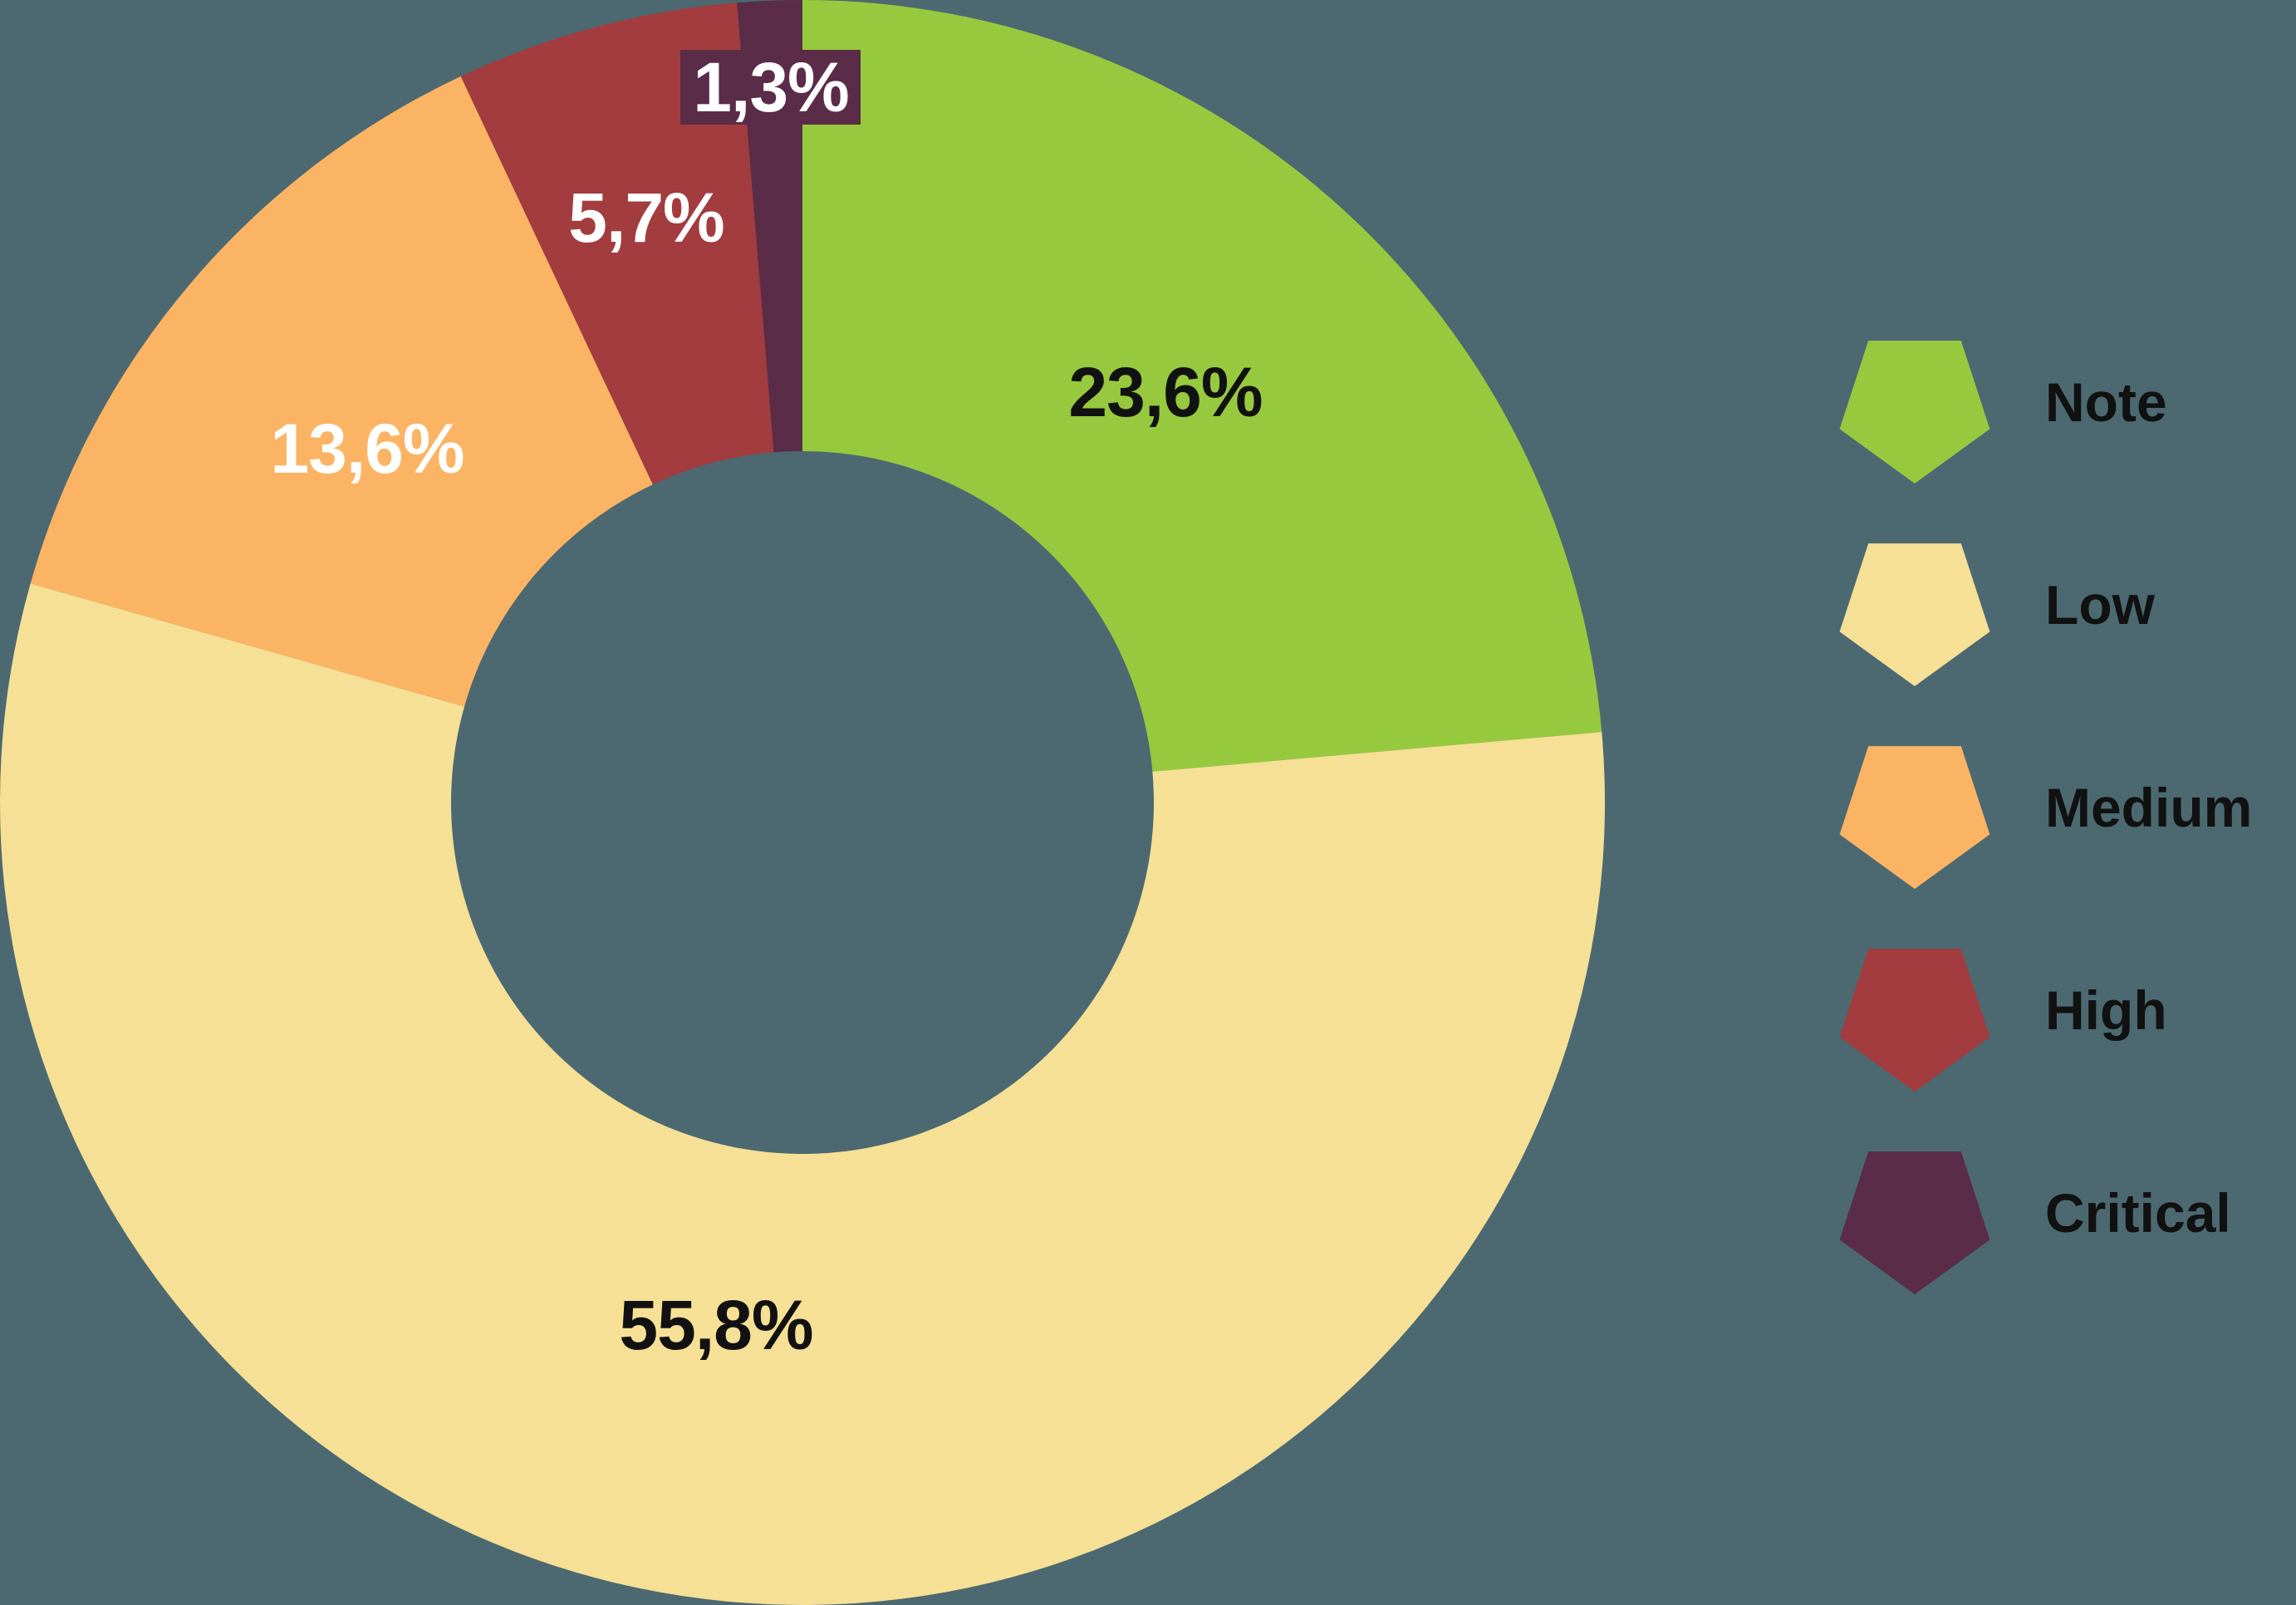  What do you see at coordinates (367, 449) in the screenshot?
I see `slice-label-medium: 13,6%` at bounding box center [367, 449].